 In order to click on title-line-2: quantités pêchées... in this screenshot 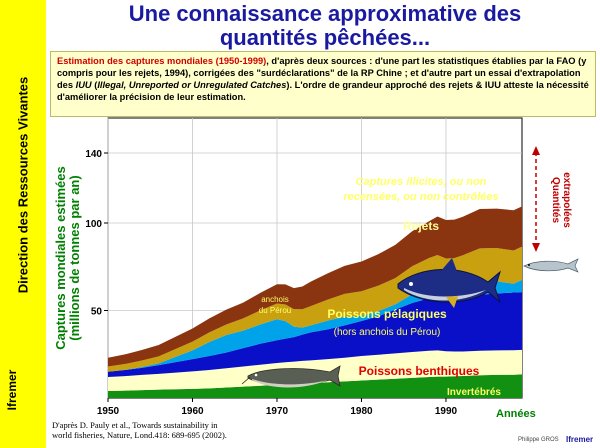, I will do `click(325, 37)`.